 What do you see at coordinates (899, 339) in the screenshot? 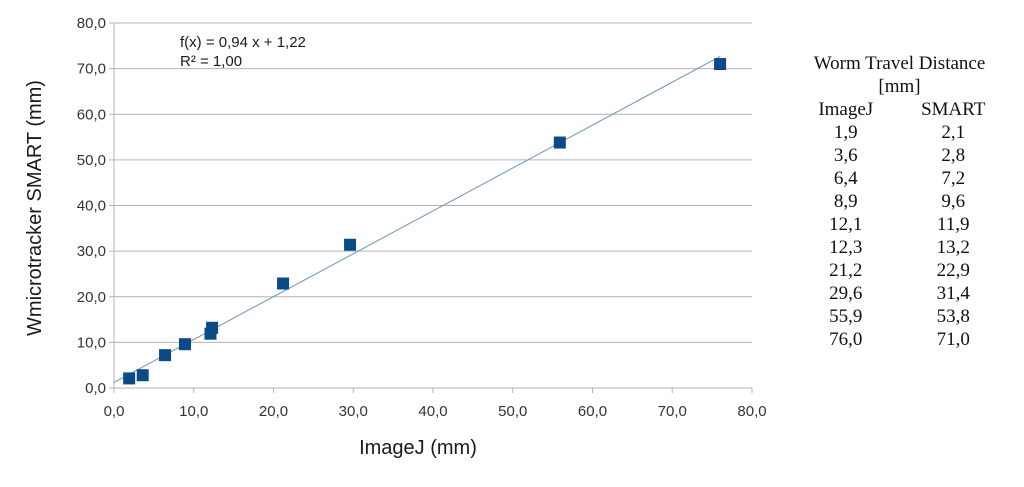
I see `table-row: 76,0 71,0` at bounding box center [899, 339].